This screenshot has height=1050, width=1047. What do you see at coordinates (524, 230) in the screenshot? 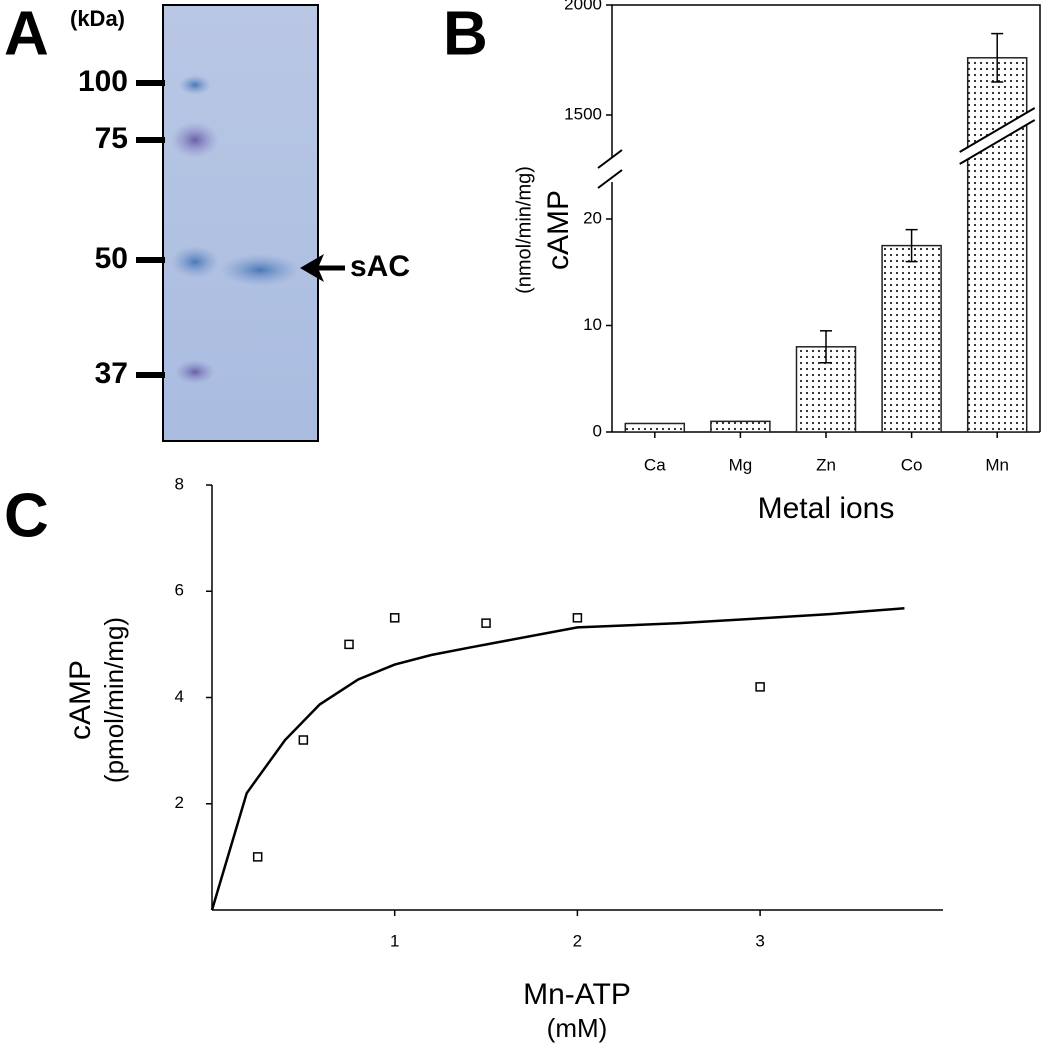
I see `y-axis-unit: (nmol/min/mg)` at bounding box center [524, 230].